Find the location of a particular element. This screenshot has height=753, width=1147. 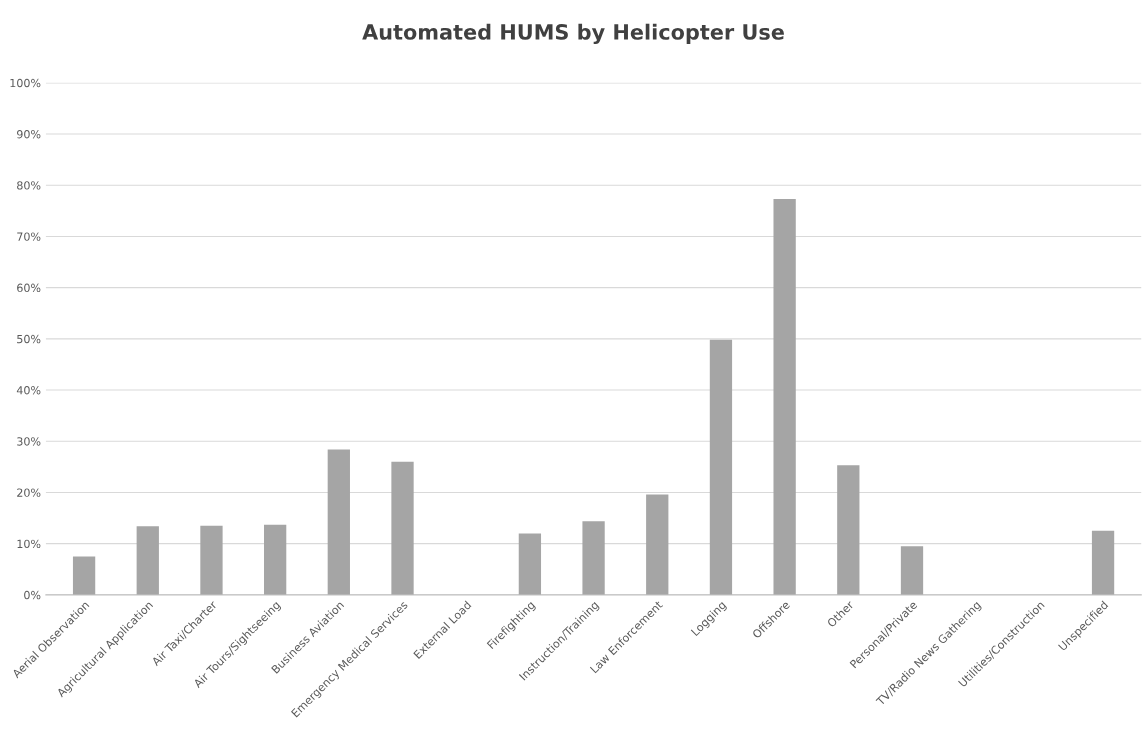

y-tick-label: 50% is located at coordinates (29, 339).